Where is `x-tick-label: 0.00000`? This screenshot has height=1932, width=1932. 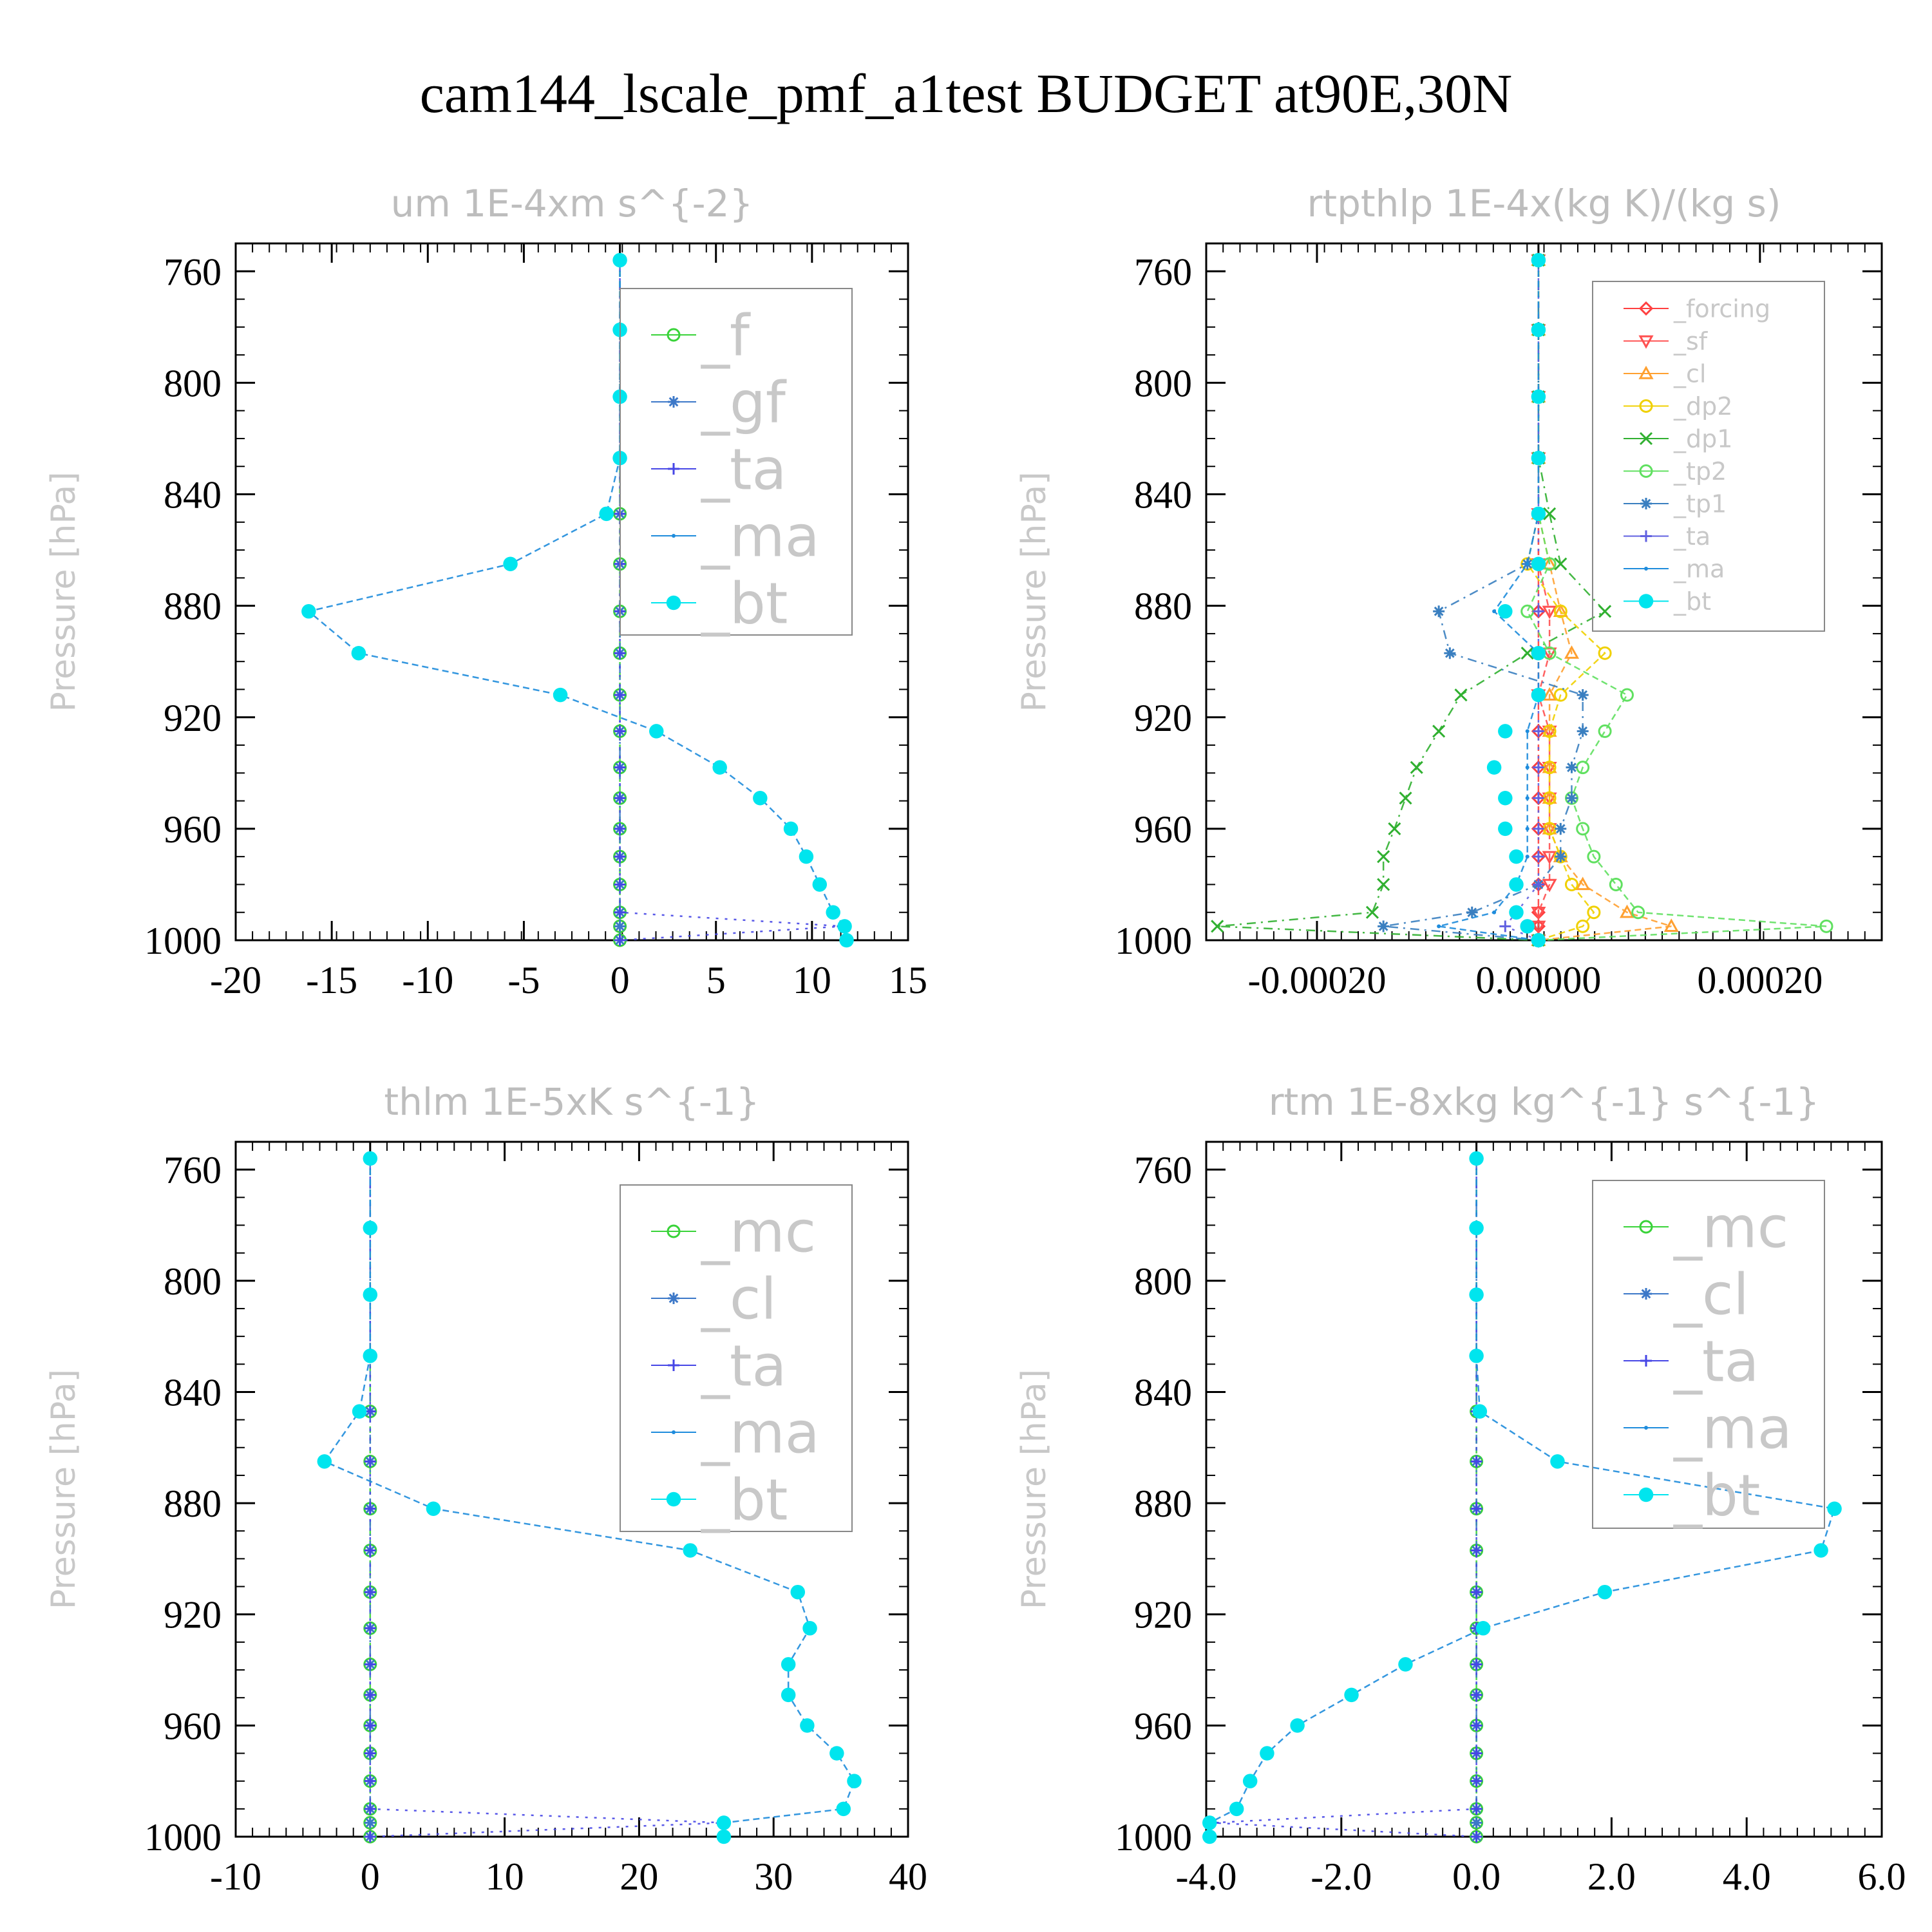 x-tick-label: 0.00000 is located at coordinates (1538, 980).